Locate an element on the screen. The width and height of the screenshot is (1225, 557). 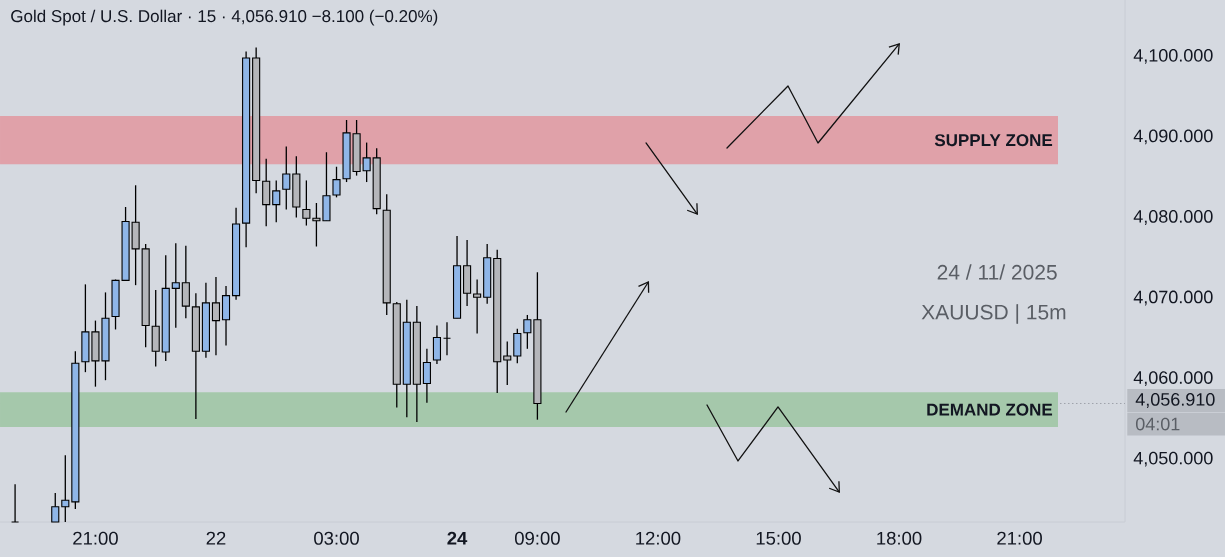
x-tick-label: 09:00 is located at coordinates (537, 538).